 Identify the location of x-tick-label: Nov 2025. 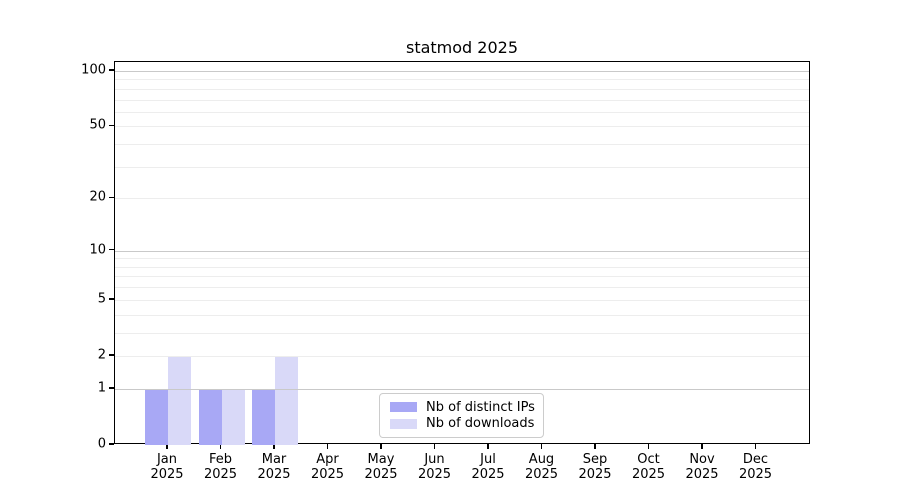
(702, 467).